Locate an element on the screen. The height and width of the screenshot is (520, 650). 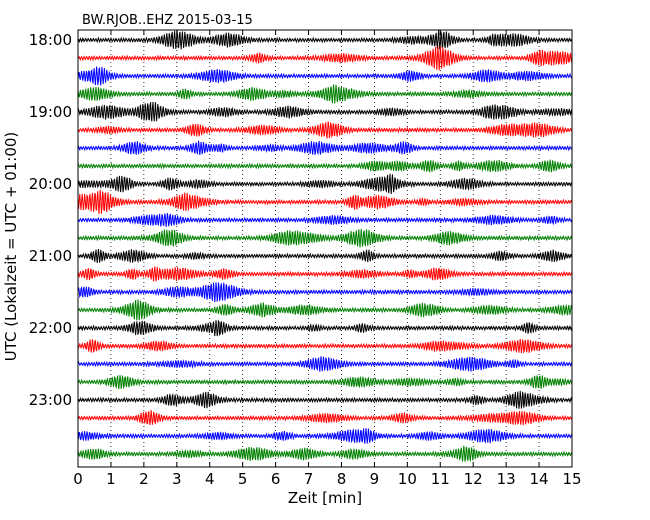
x-tick-label: 10 is located at coordinates (407, 479).